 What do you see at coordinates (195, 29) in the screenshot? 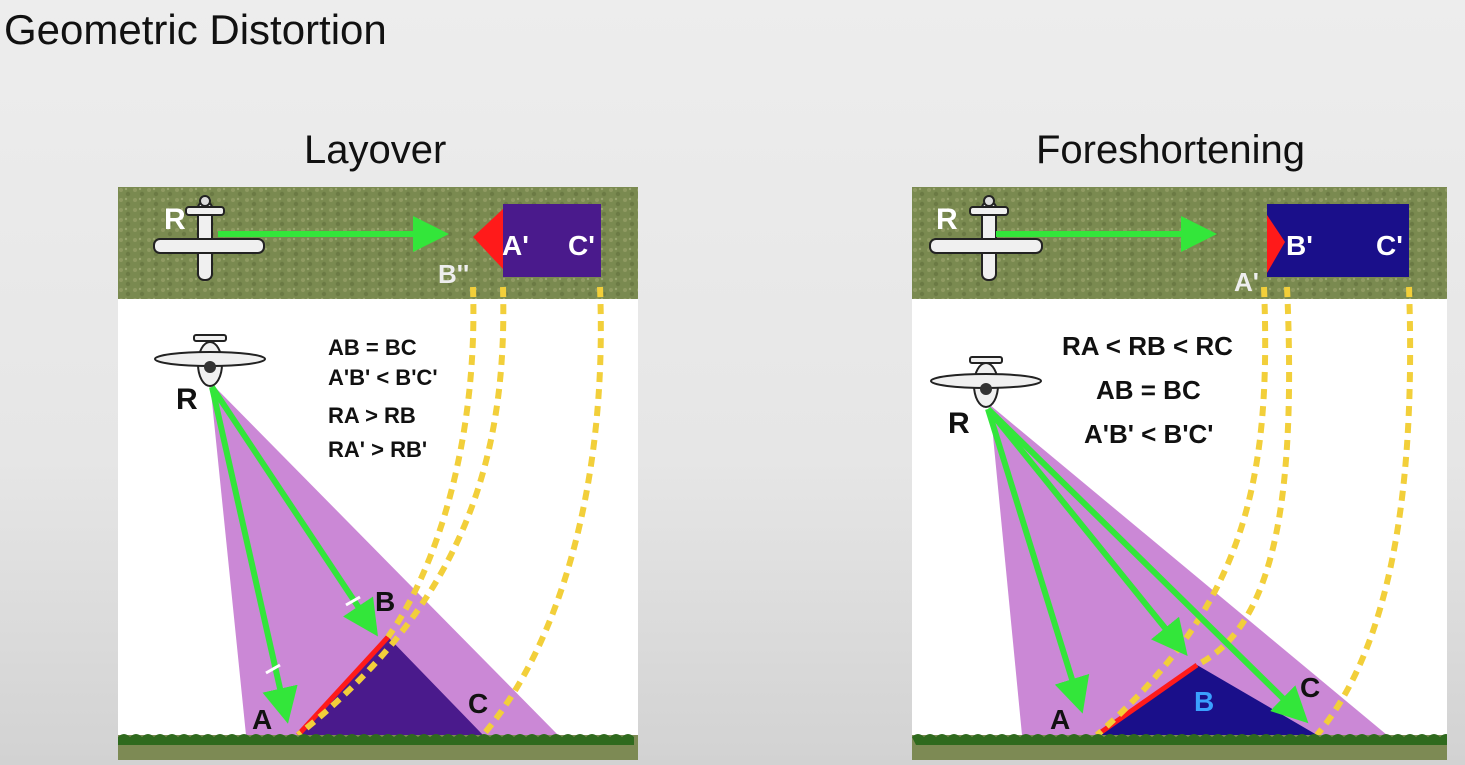
I see `page-title: Geometric Distortion` at bounding box center [195, 29].